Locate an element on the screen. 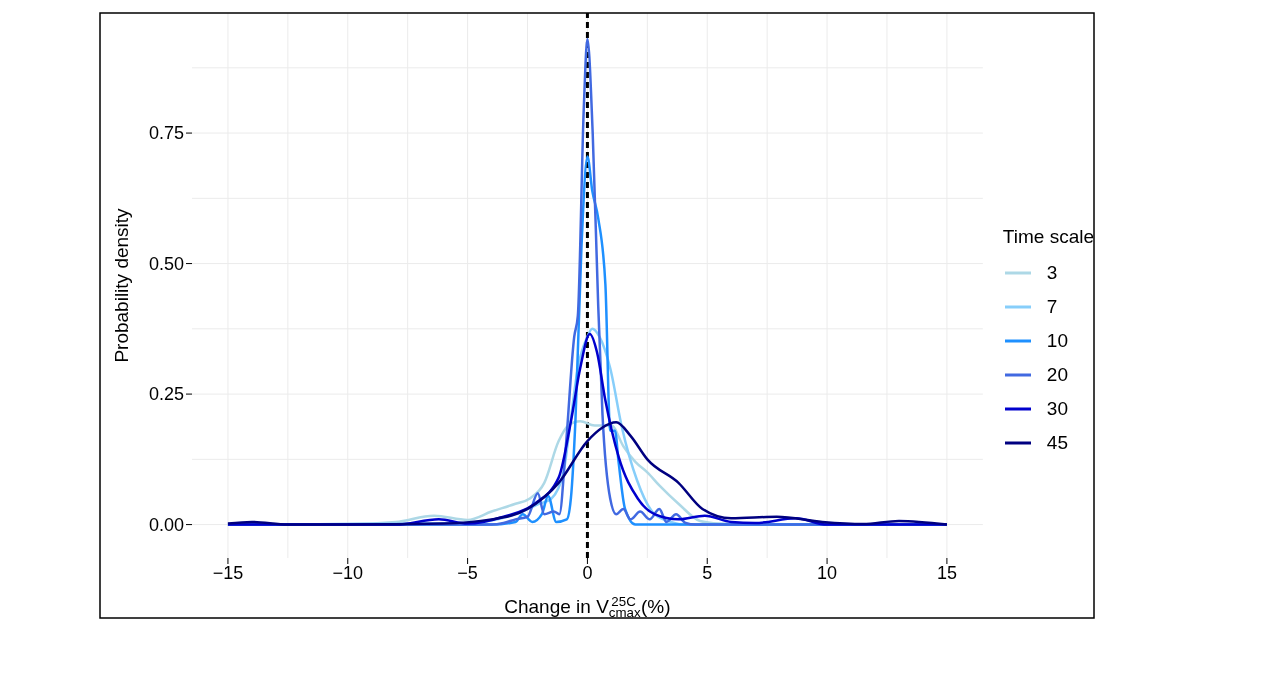 Image resolution: width=1262 pixels, height=689 pixels. y-tick-label: 0.50 is located at coordinates (166, 263).